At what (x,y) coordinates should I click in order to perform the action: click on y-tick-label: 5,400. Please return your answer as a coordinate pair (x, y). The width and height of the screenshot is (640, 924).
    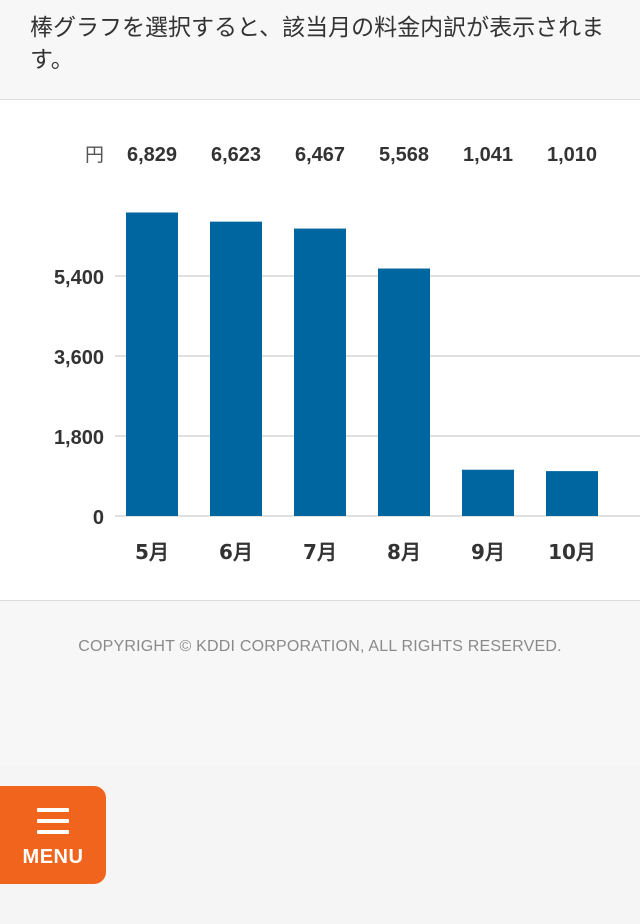
    Looking at the image, I should click on (79, 278).